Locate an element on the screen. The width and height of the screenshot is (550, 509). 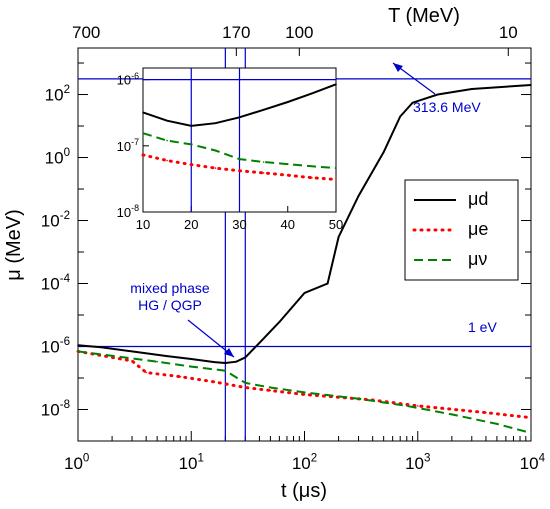
y-tick-label: 10⁻⁴ is located at coordinates (56, 283).